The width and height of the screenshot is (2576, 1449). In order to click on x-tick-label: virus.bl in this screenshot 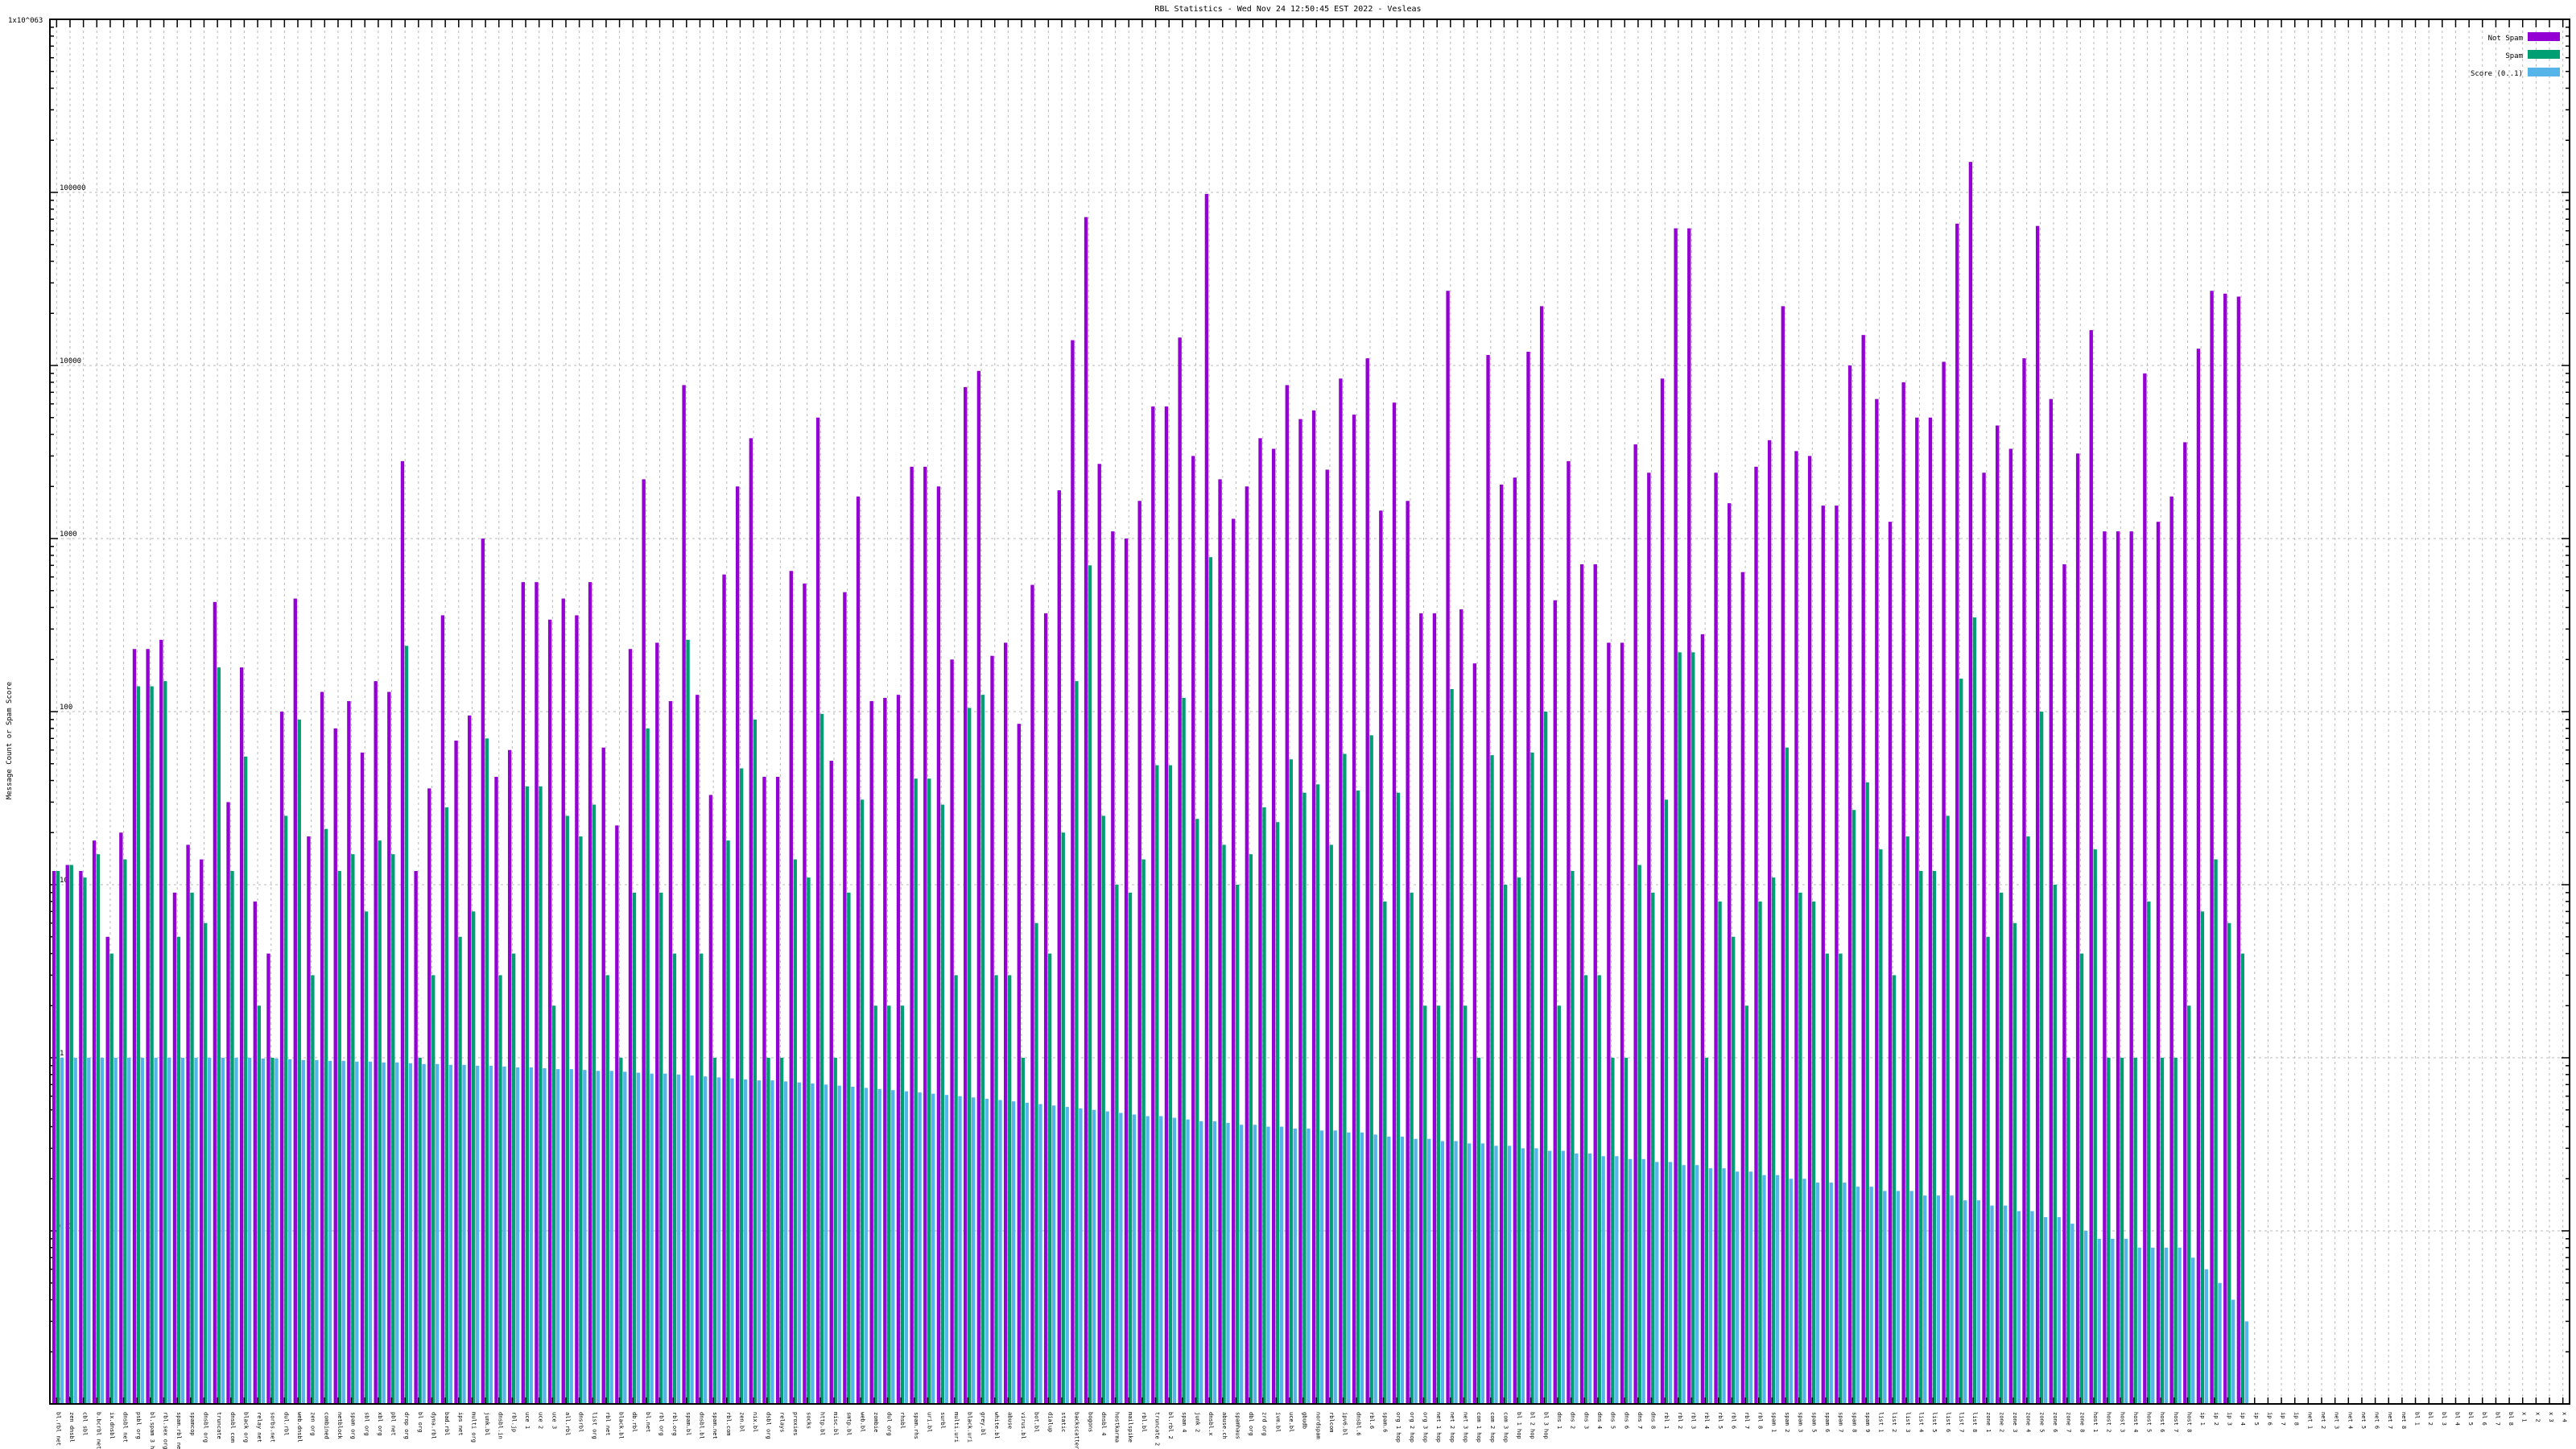, I will do `click(1023, 1425)`.